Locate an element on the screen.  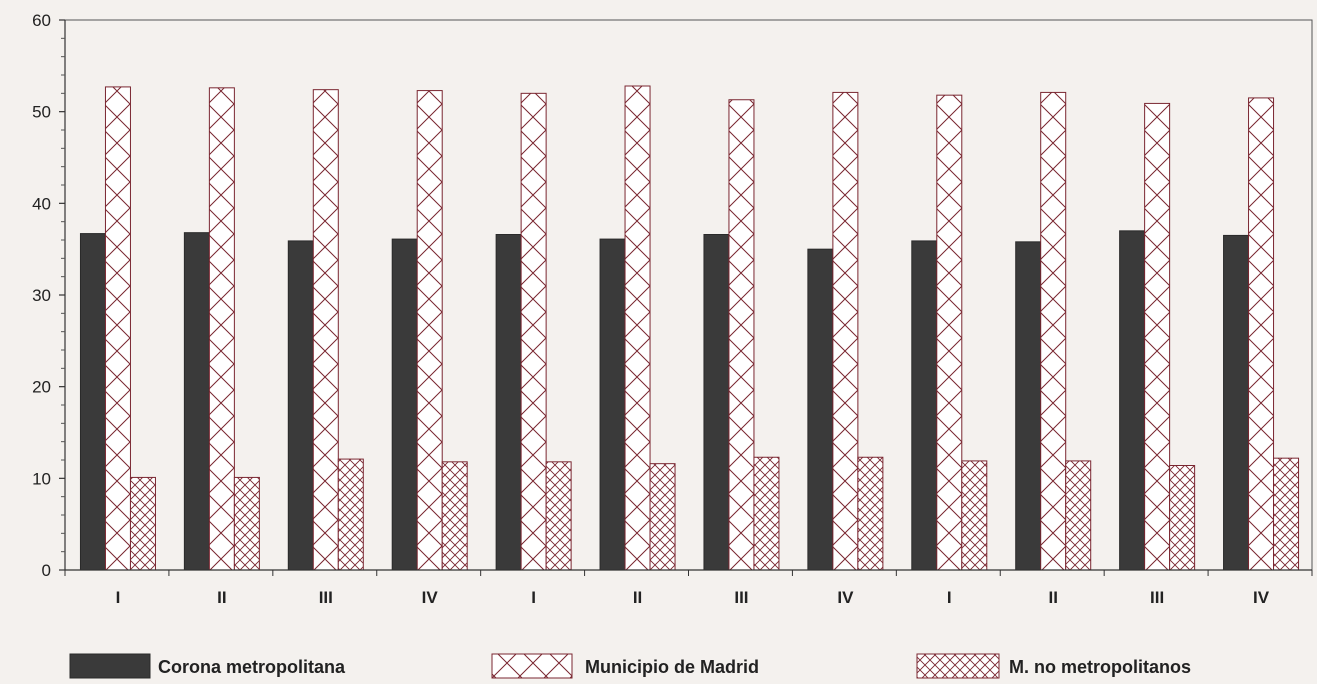
y-tick-label: 60 is located at coordinates (41, 20).